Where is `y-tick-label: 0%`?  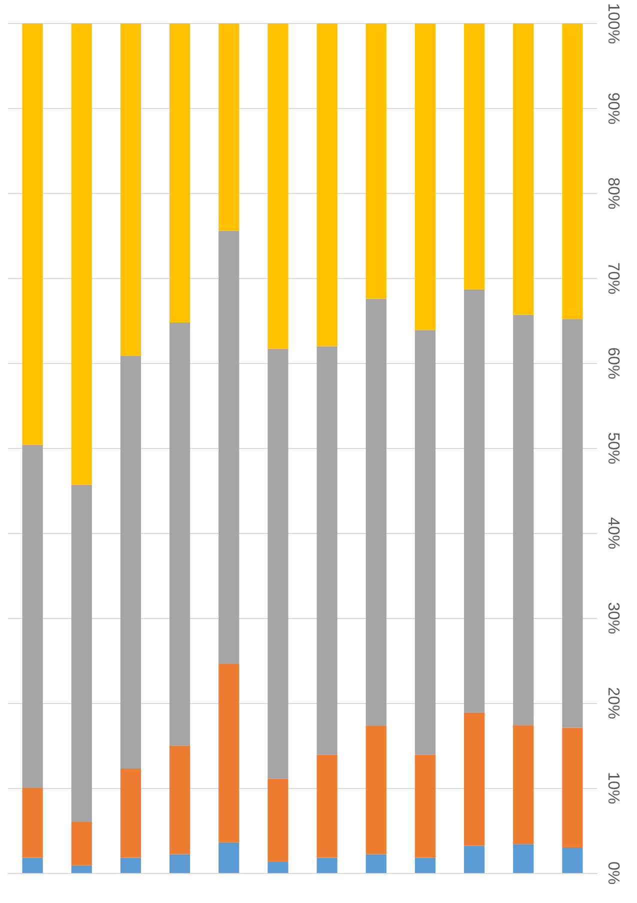 y-tick-label: 0% is located at coordinates (613, 873).